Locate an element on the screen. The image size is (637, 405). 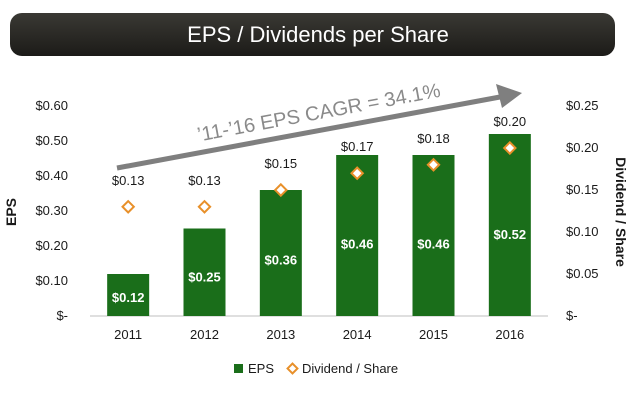
y-tick-label-left: $0.20 is located at coordinates (51, 245).